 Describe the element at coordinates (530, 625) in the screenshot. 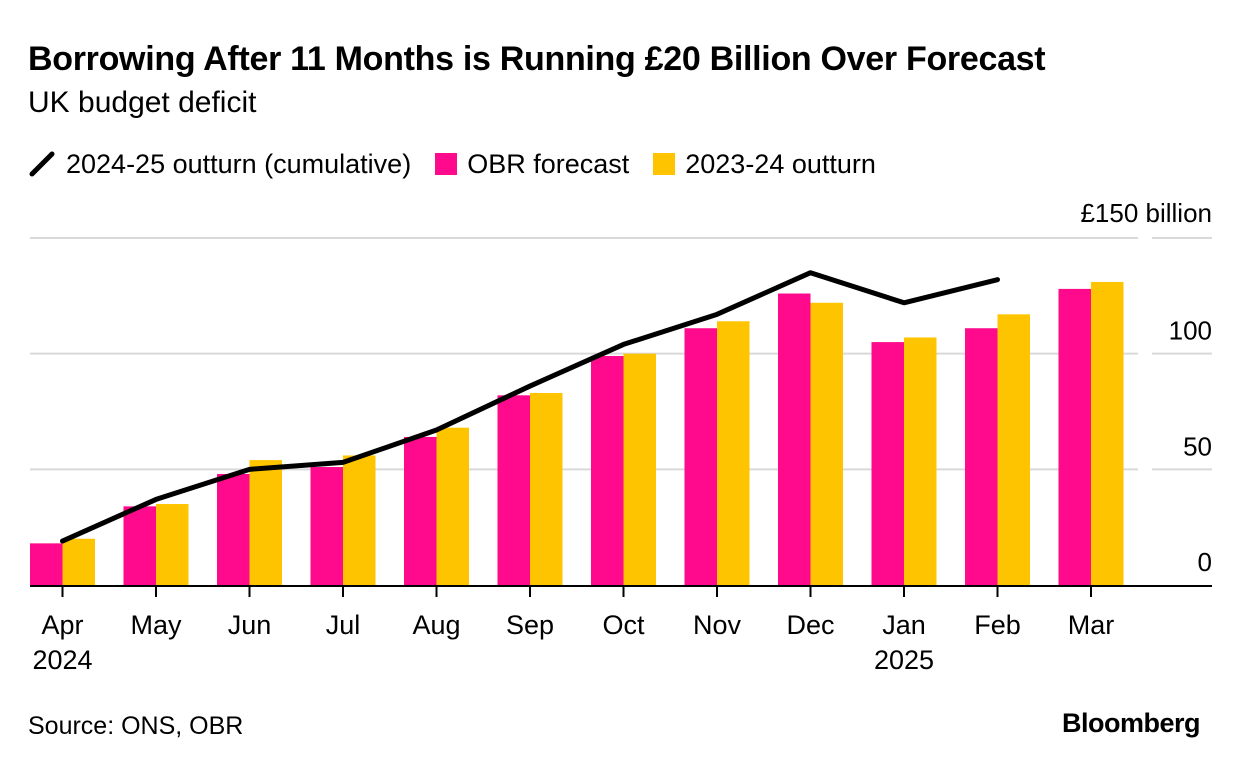

I see `x-tick-label: Sep` at that location.